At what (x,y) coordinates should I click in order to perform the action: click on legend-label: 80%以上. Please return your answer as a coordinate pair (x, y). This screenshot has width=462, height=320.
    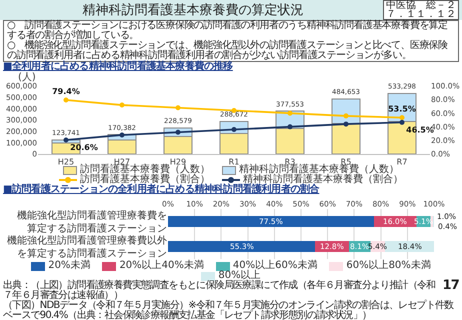
    Looking at the image, I should click on (239, 275).